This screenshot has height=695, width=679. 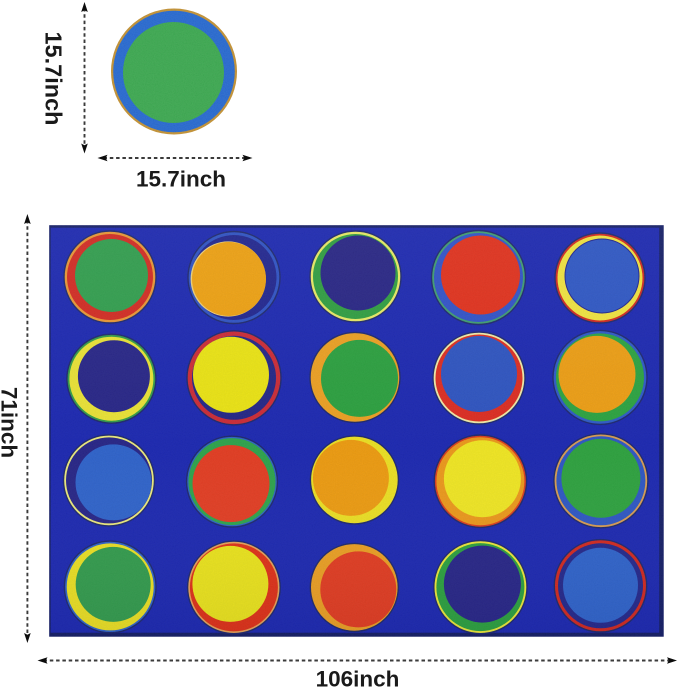 I want to click on svg-text: 71inch, so click(x=11, y=422).